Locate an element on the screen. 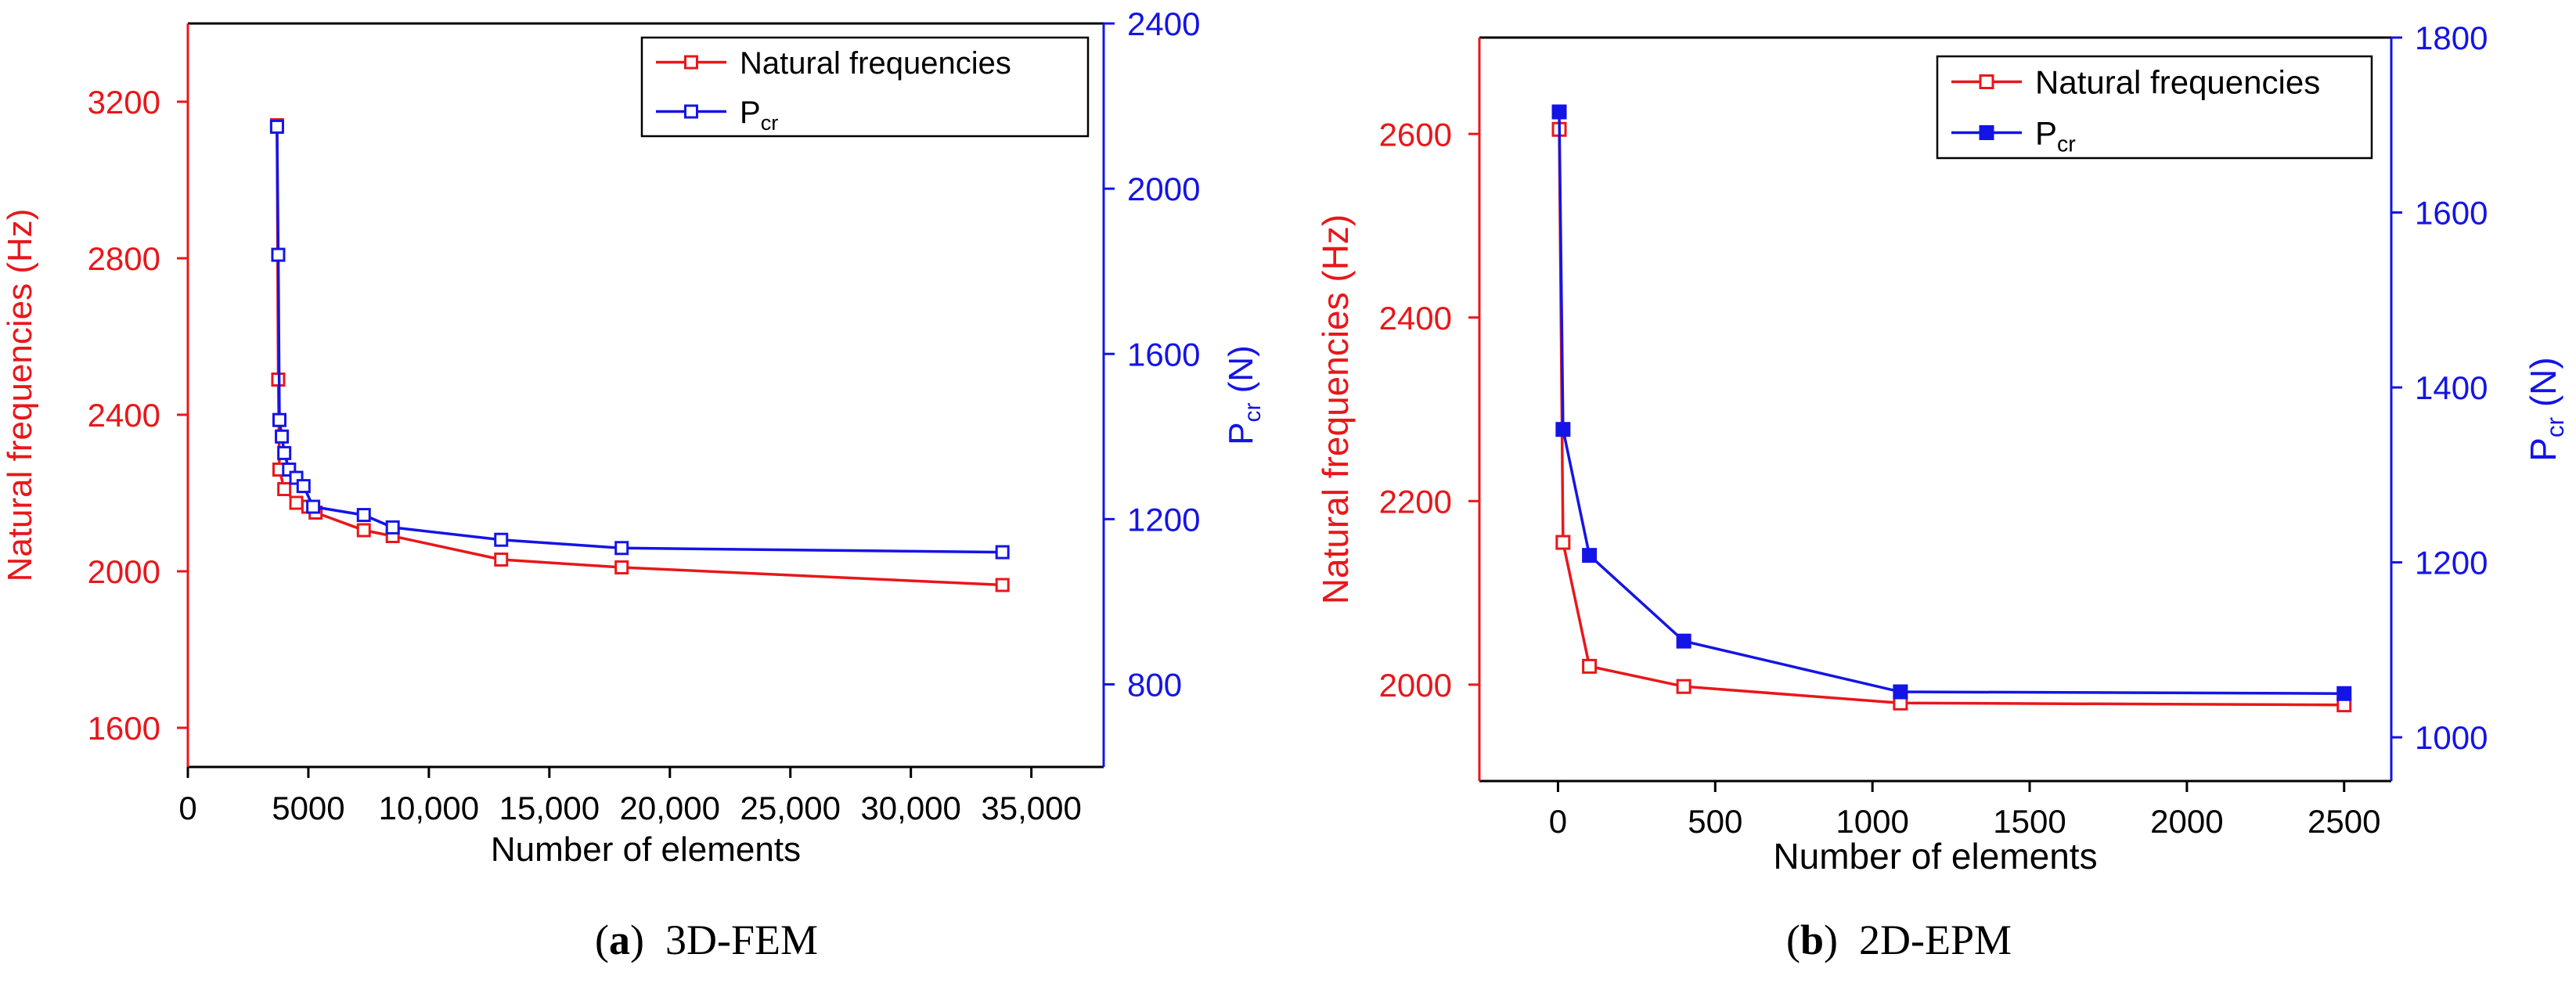 The width and height of the screenshot is (2576, 990). caption-a: (a) 3D-FEM is located at coordinates (706, 939).